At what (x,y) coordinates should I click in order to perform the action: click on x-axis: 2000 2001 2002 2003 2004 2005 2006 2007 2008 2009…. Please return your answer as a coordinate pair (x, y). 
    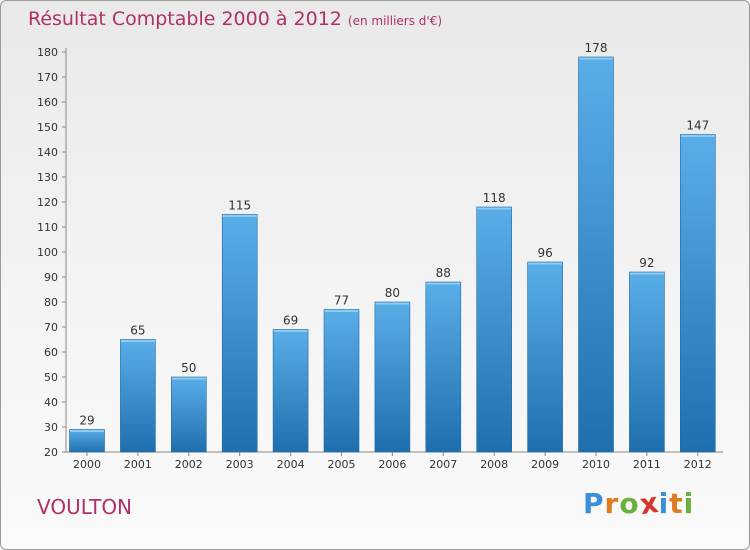
    Looking at the image, I should click on (392, 461).